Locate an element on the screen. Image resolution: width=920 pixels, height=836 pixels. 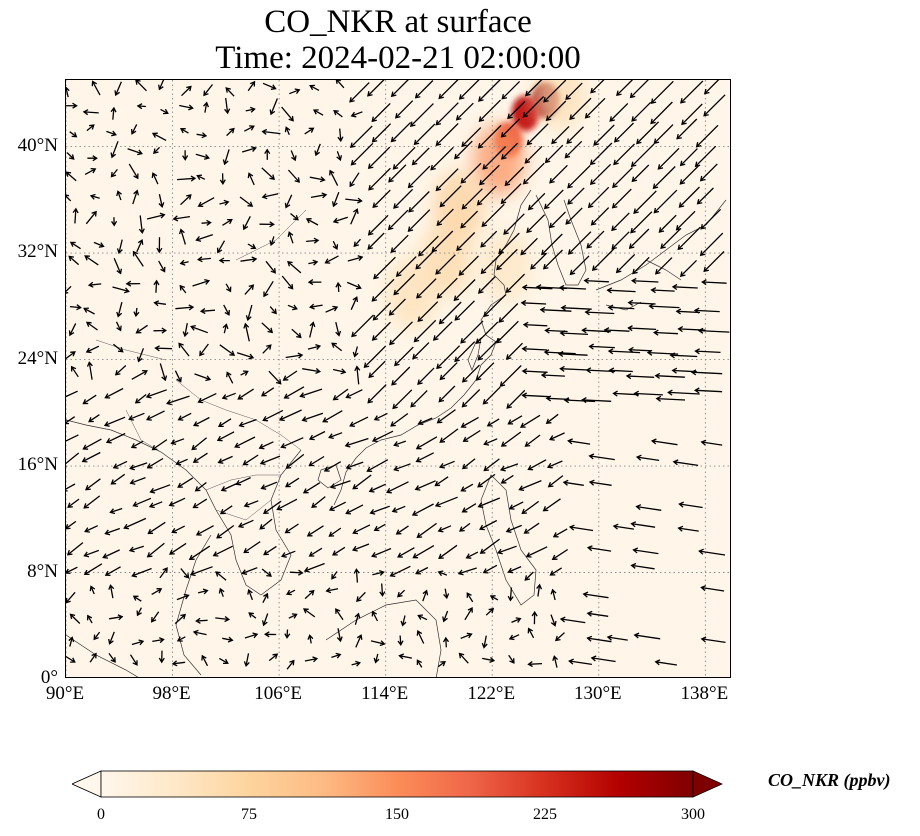
lat-tick-label: 8°N is located at coordinates (42, 571).